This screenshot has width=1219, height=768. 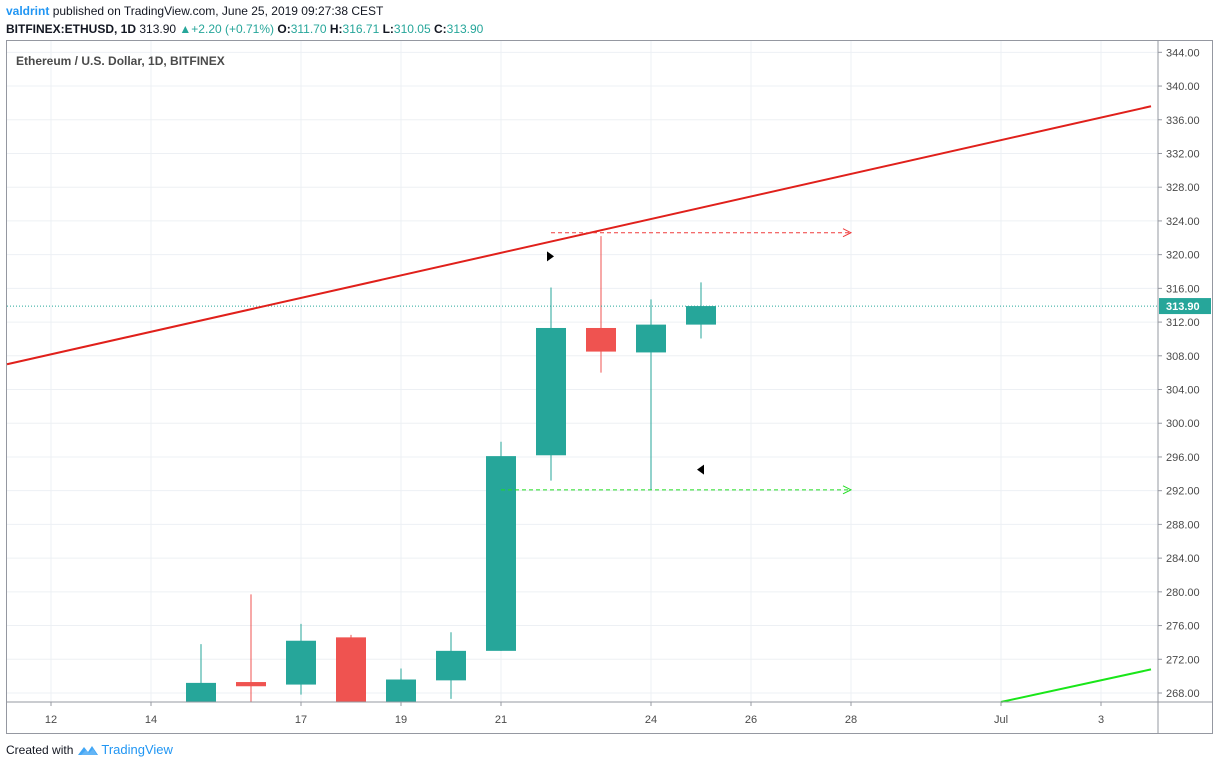 What do you see at coordinates (550, 256) in the screenshot?
I see `arrow-marker-right-icon` at bounding box center [550, 256].